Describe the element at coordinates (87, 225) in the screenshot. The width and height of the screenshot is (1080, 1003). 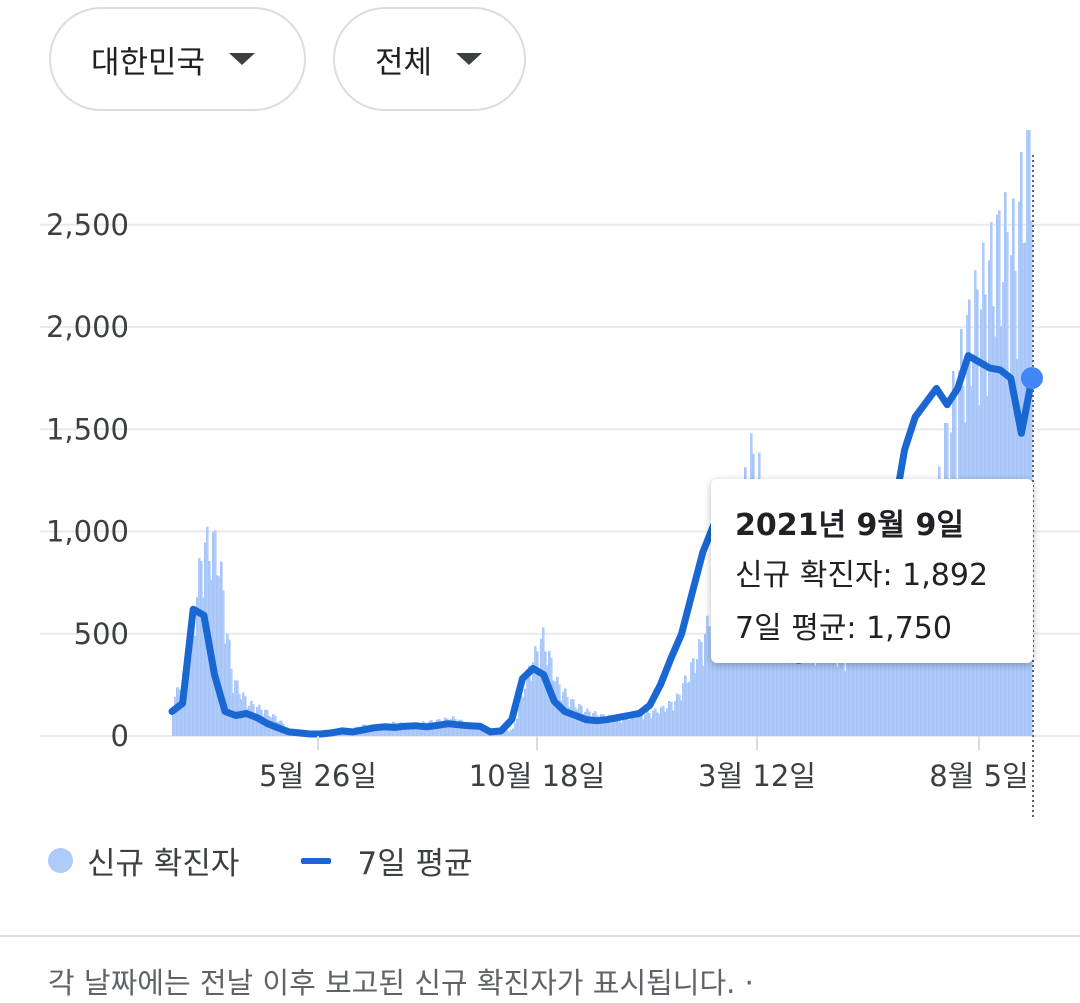
I see `y-tick-label: 2,500` at that location.